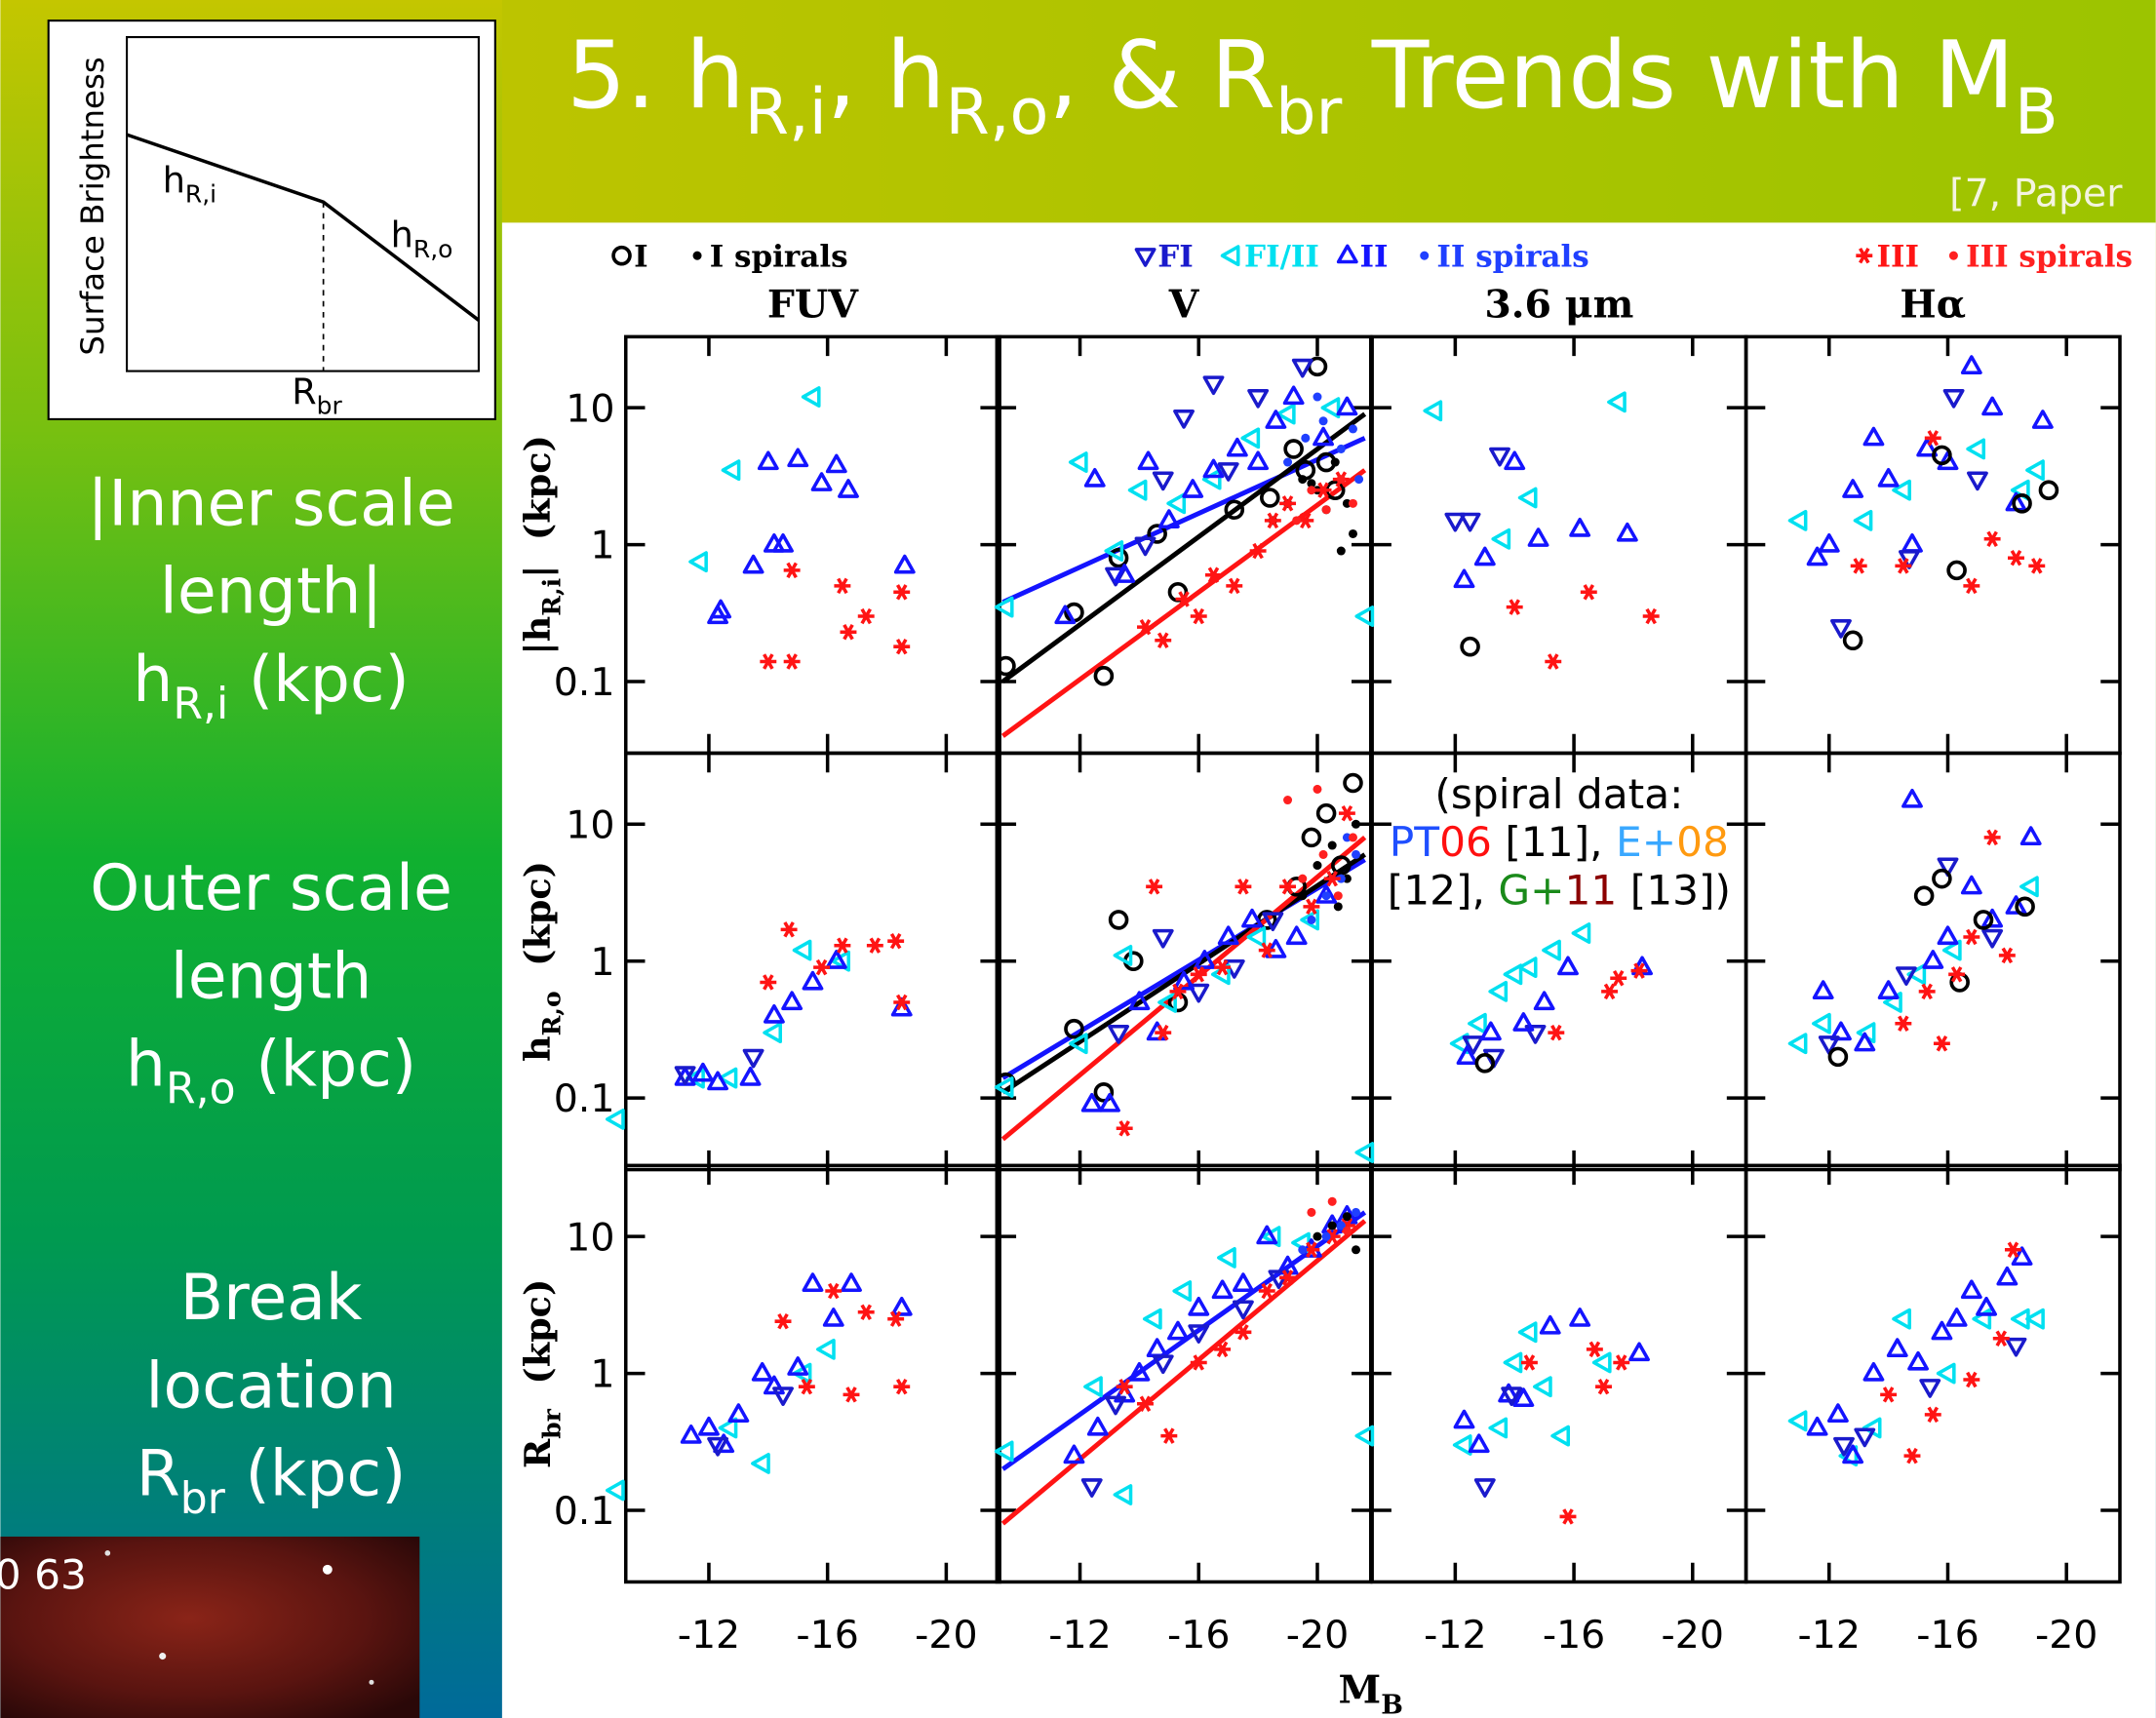 The width and height of the screenshot is (2156, 1718). Describe the element at coordinates (1558, 794) in the screenshot. I see `text-part: (spiral data:` at that location.